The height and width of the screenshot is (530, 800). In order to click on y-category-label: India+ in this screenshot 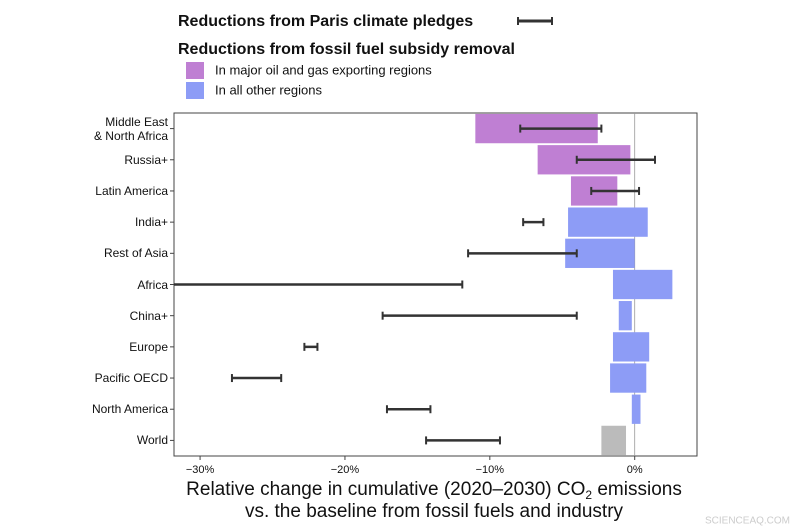, I will do `click(151, 222)`.